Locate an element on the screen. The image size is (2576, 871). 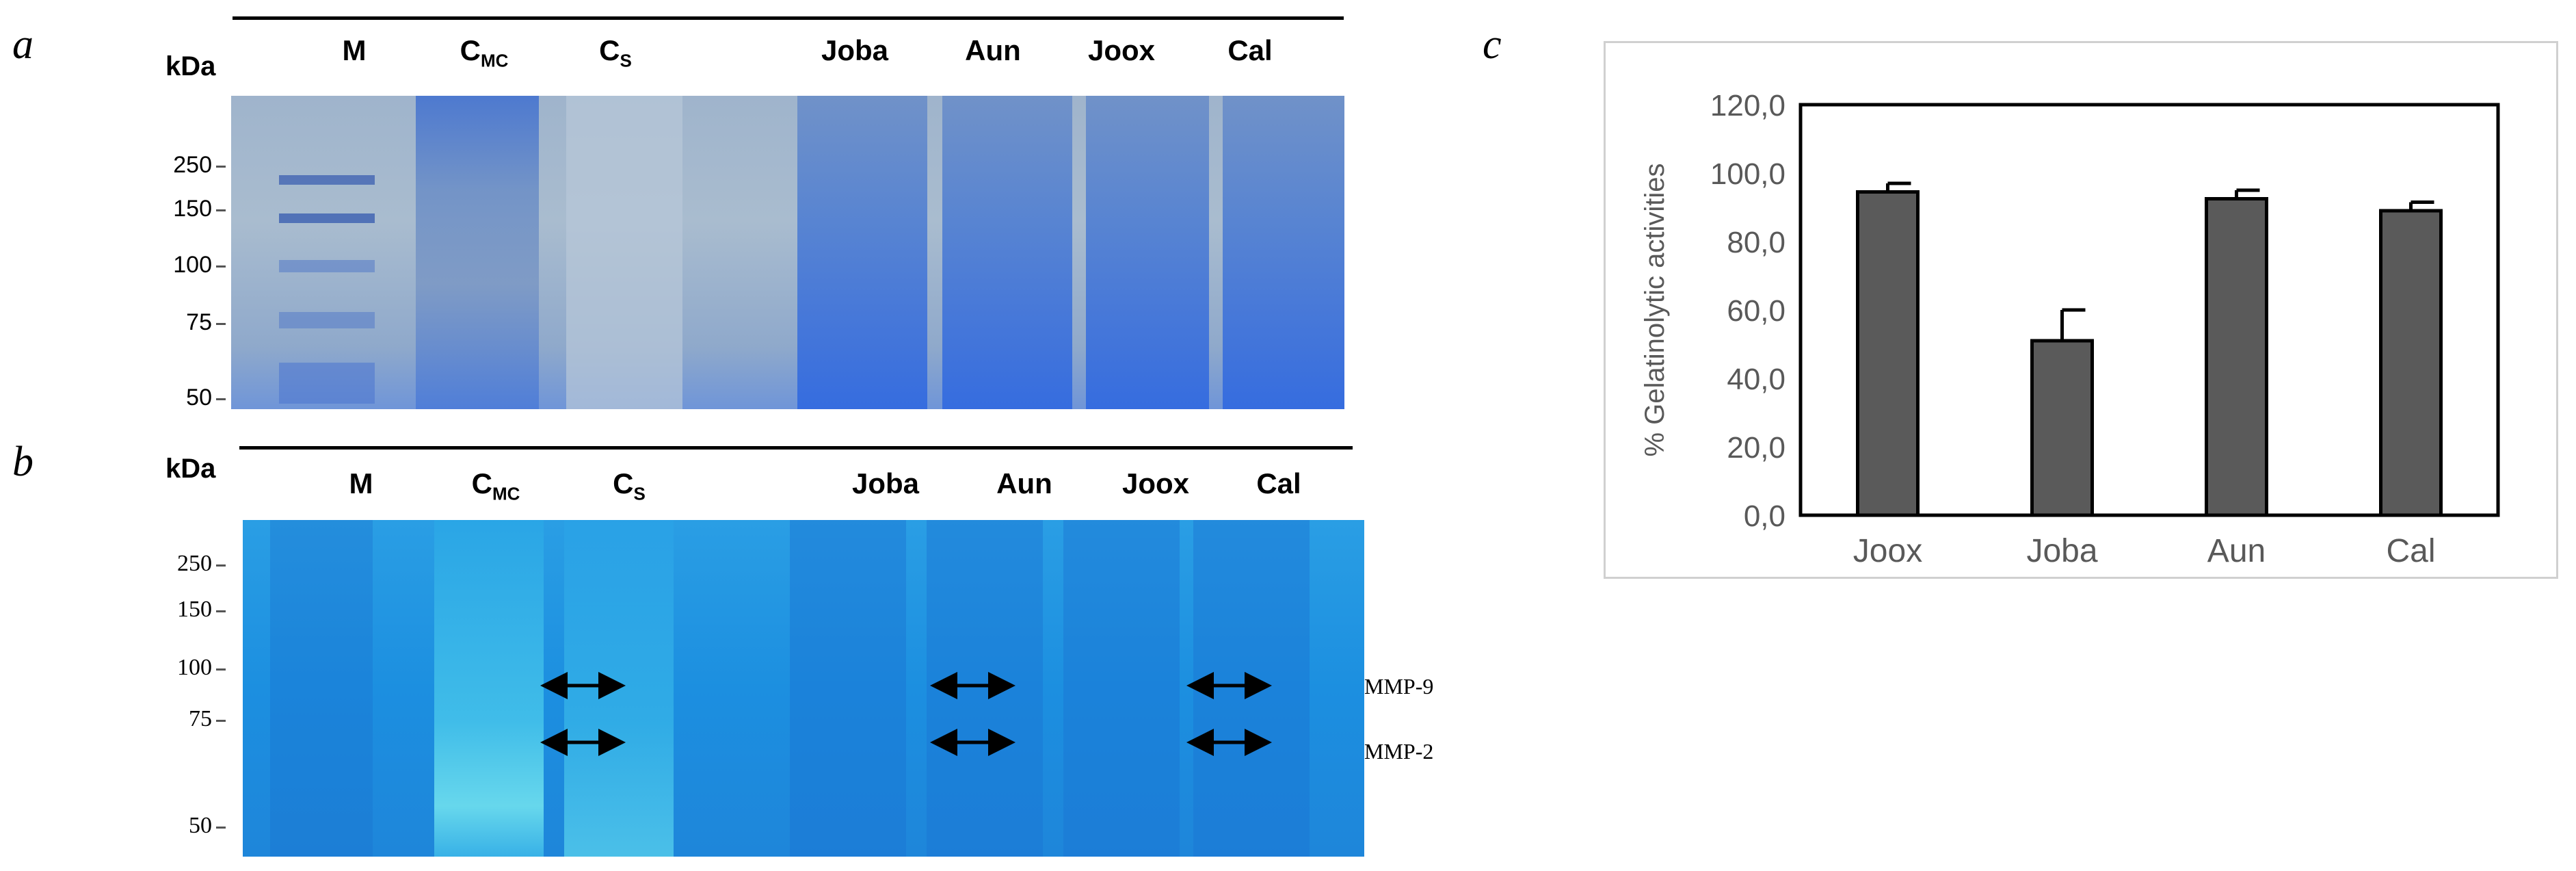
x-tick-label: Aun is located at coordinates (2236, 551).